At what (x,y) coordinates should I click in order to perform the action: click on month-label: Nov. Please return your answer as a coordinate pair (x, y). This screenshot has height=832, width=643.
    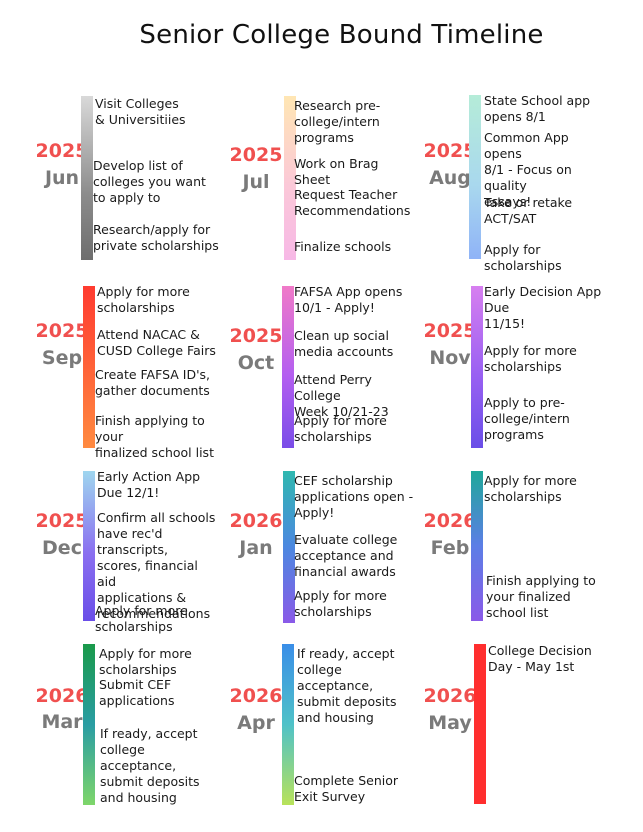
    Looking at the image, I should click on (450, 358).